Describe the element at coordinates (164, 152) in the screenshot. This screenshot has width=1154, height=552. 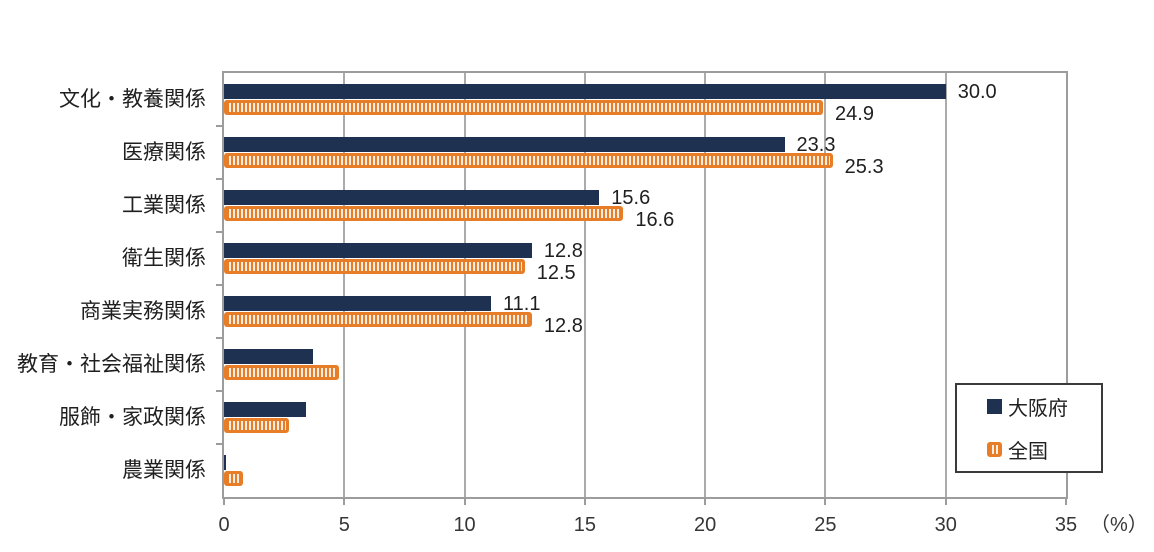
I see `category-label: 医療関係` at that location.